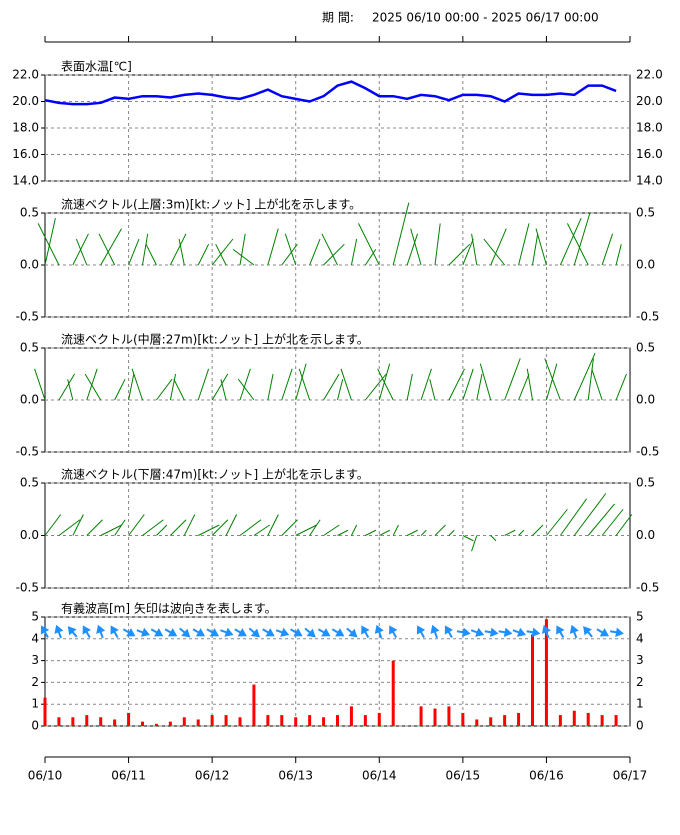 Image resolution: width=680 pixels, height=835 pixels. Describe the element at coordinates (338, 18) in the screenshot. I see `period-label: 期 間:` at that location.